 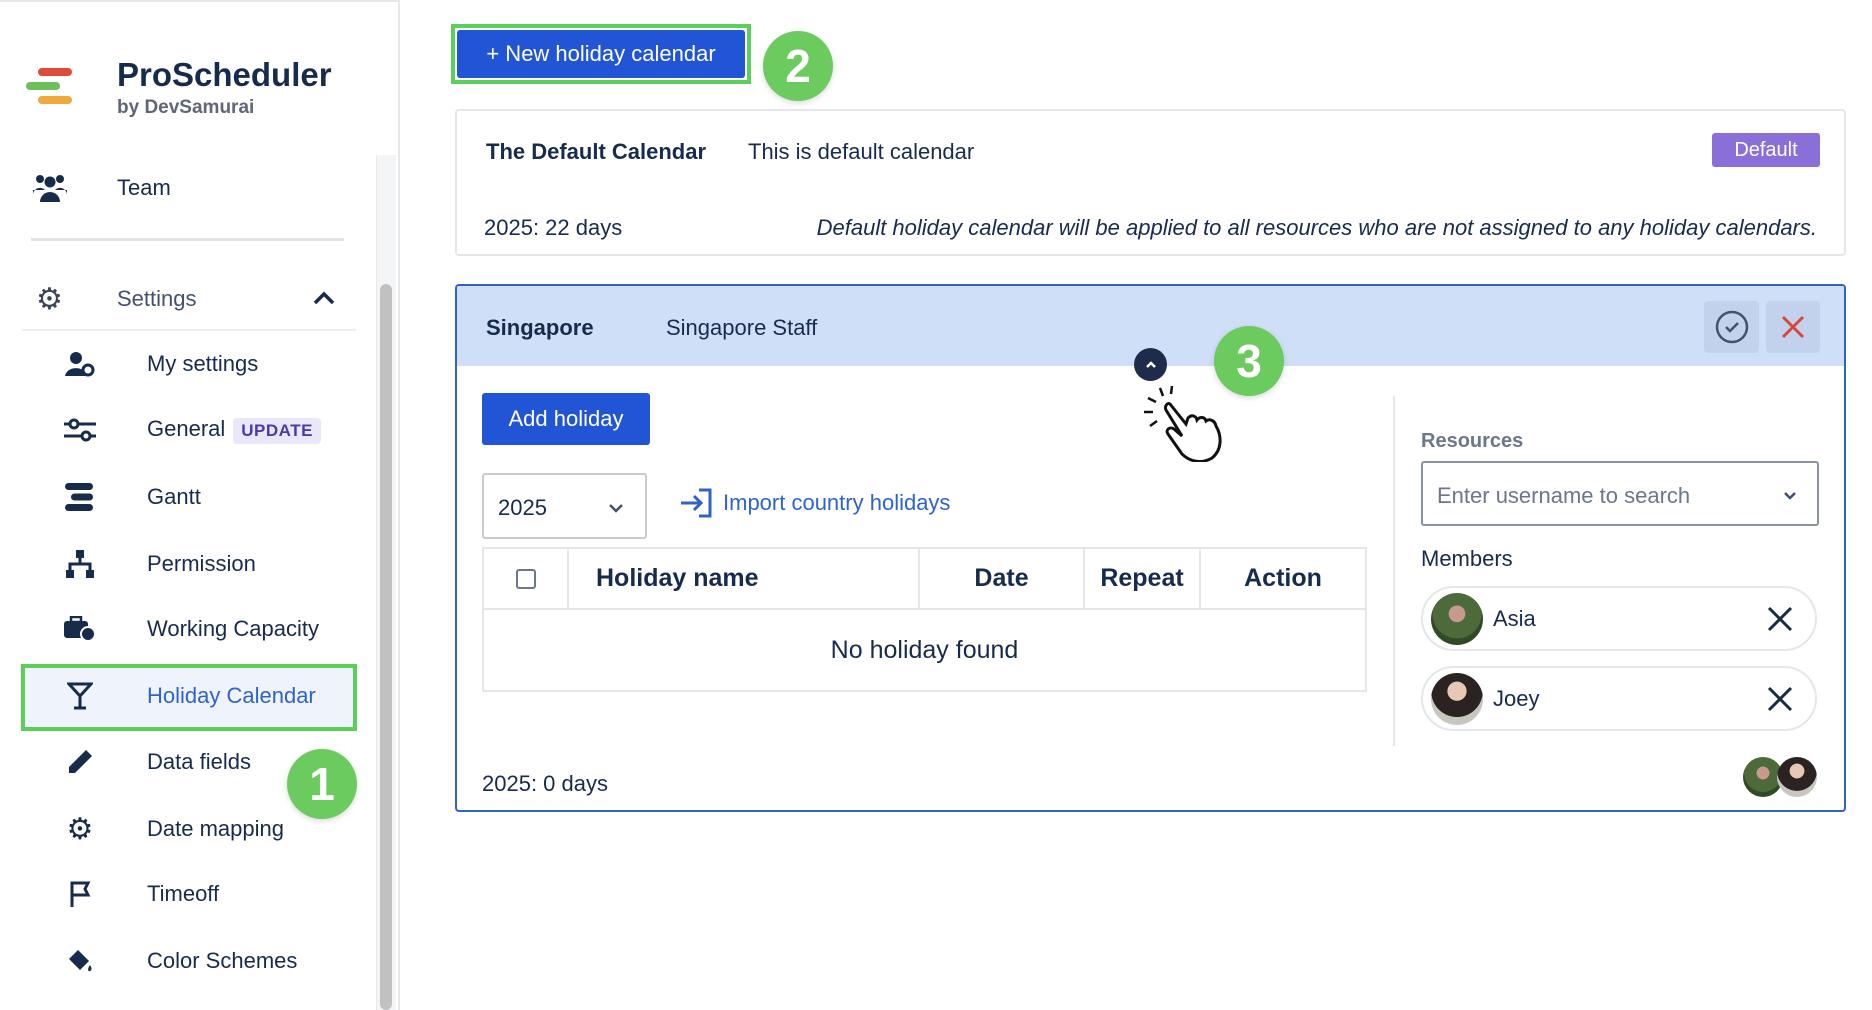 What do you see at coordinates (1394, 571) in the screenshot?
I see `vertical-divider` at bounding box center [1394, 571].